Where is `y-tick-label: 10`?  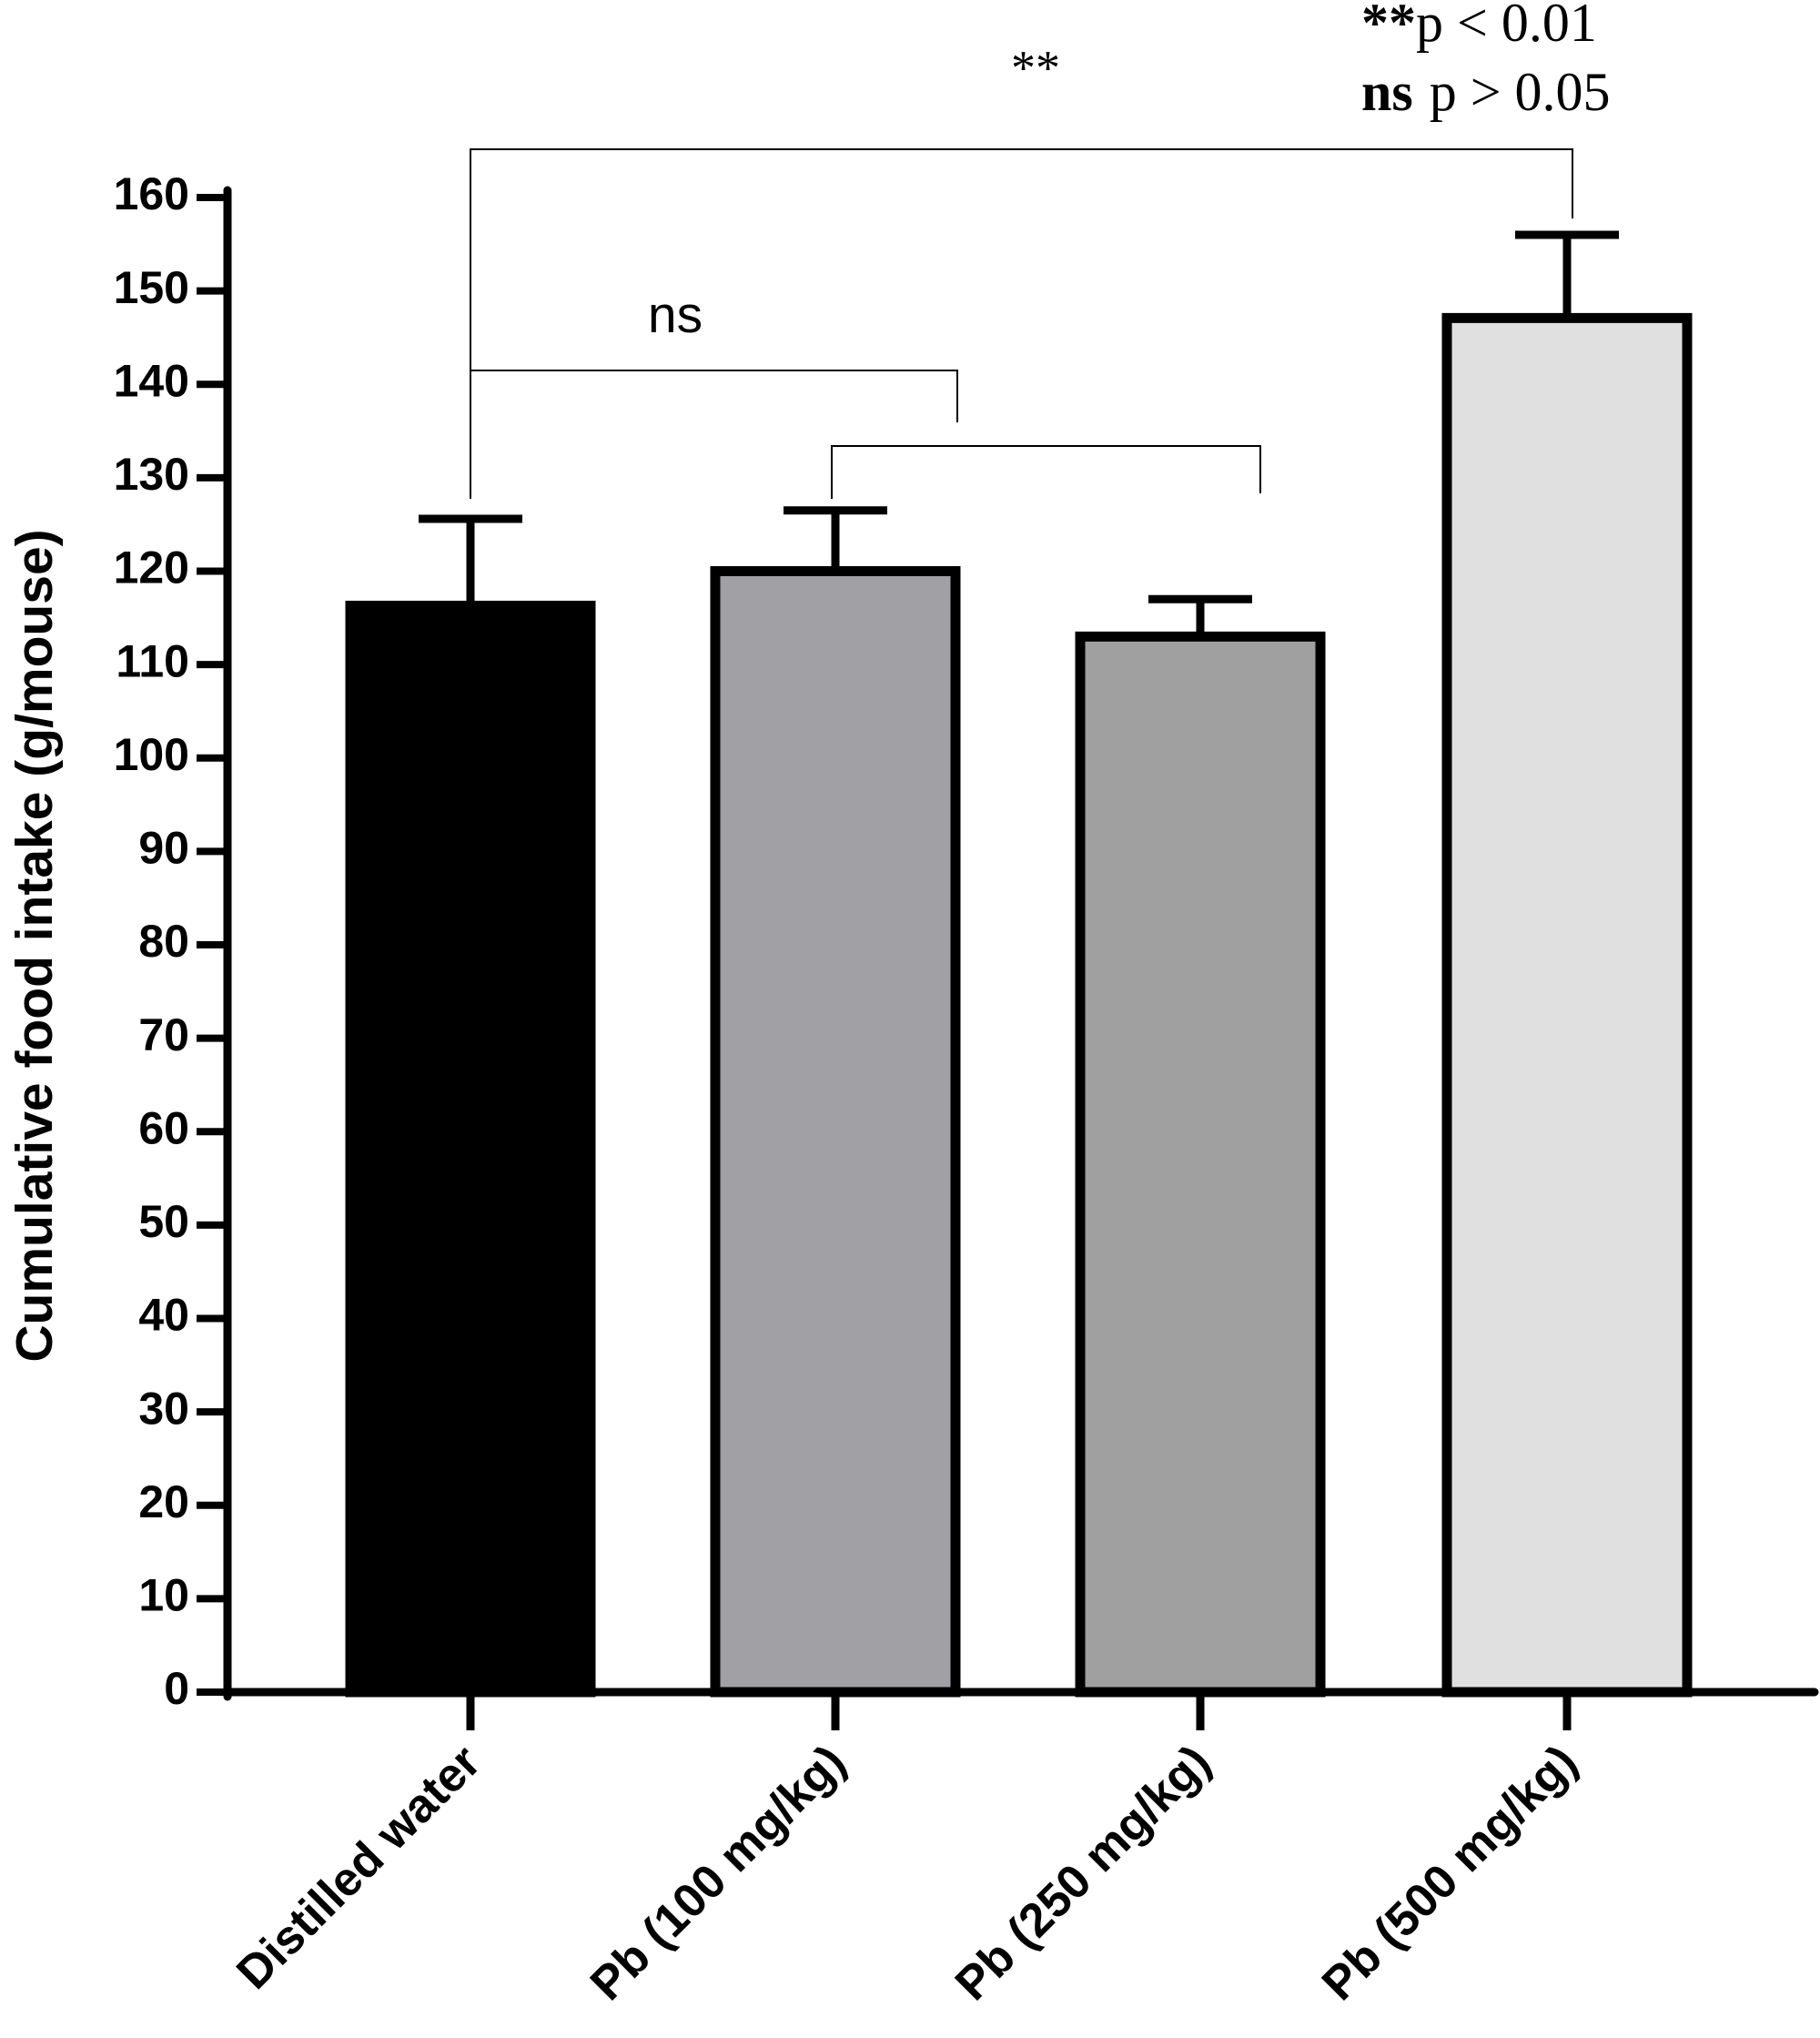
y-tick-label: 10 is located at coordinates (164, 1595).